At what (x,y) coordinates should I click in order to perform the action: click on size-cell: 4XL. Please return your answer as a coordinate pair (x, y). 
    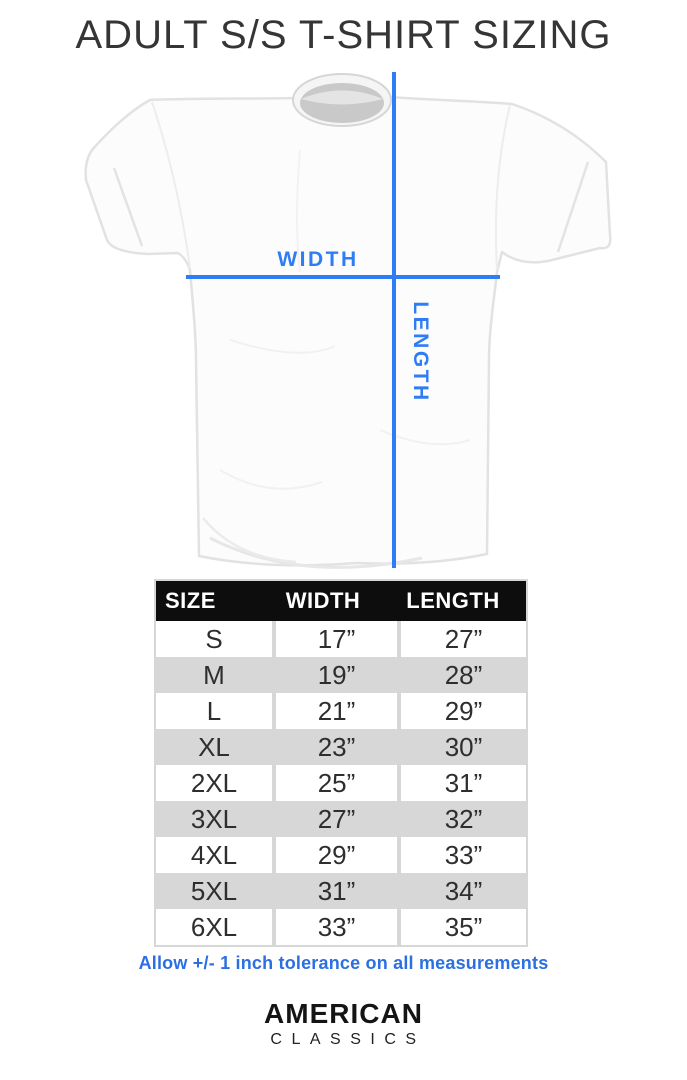
    Looking at the image, I should click on (214, 855).